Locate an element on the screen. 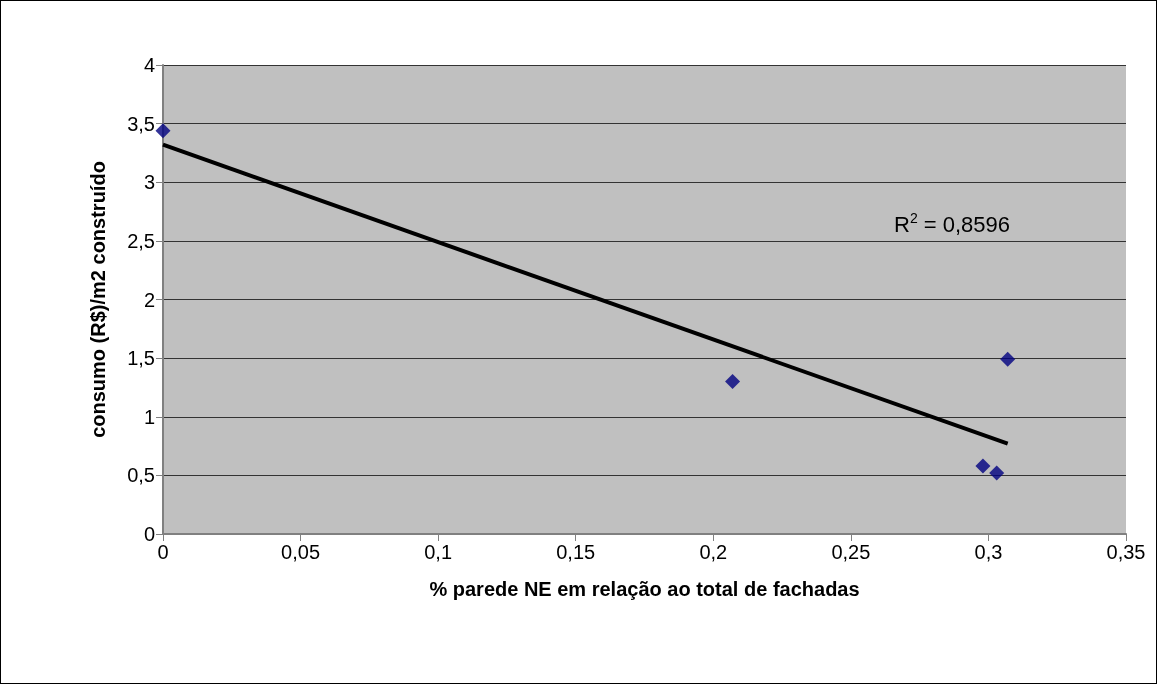 This screenshot has width=1157, height=684. y-tick-label: 0,5 is located at coordinates (141, 475).